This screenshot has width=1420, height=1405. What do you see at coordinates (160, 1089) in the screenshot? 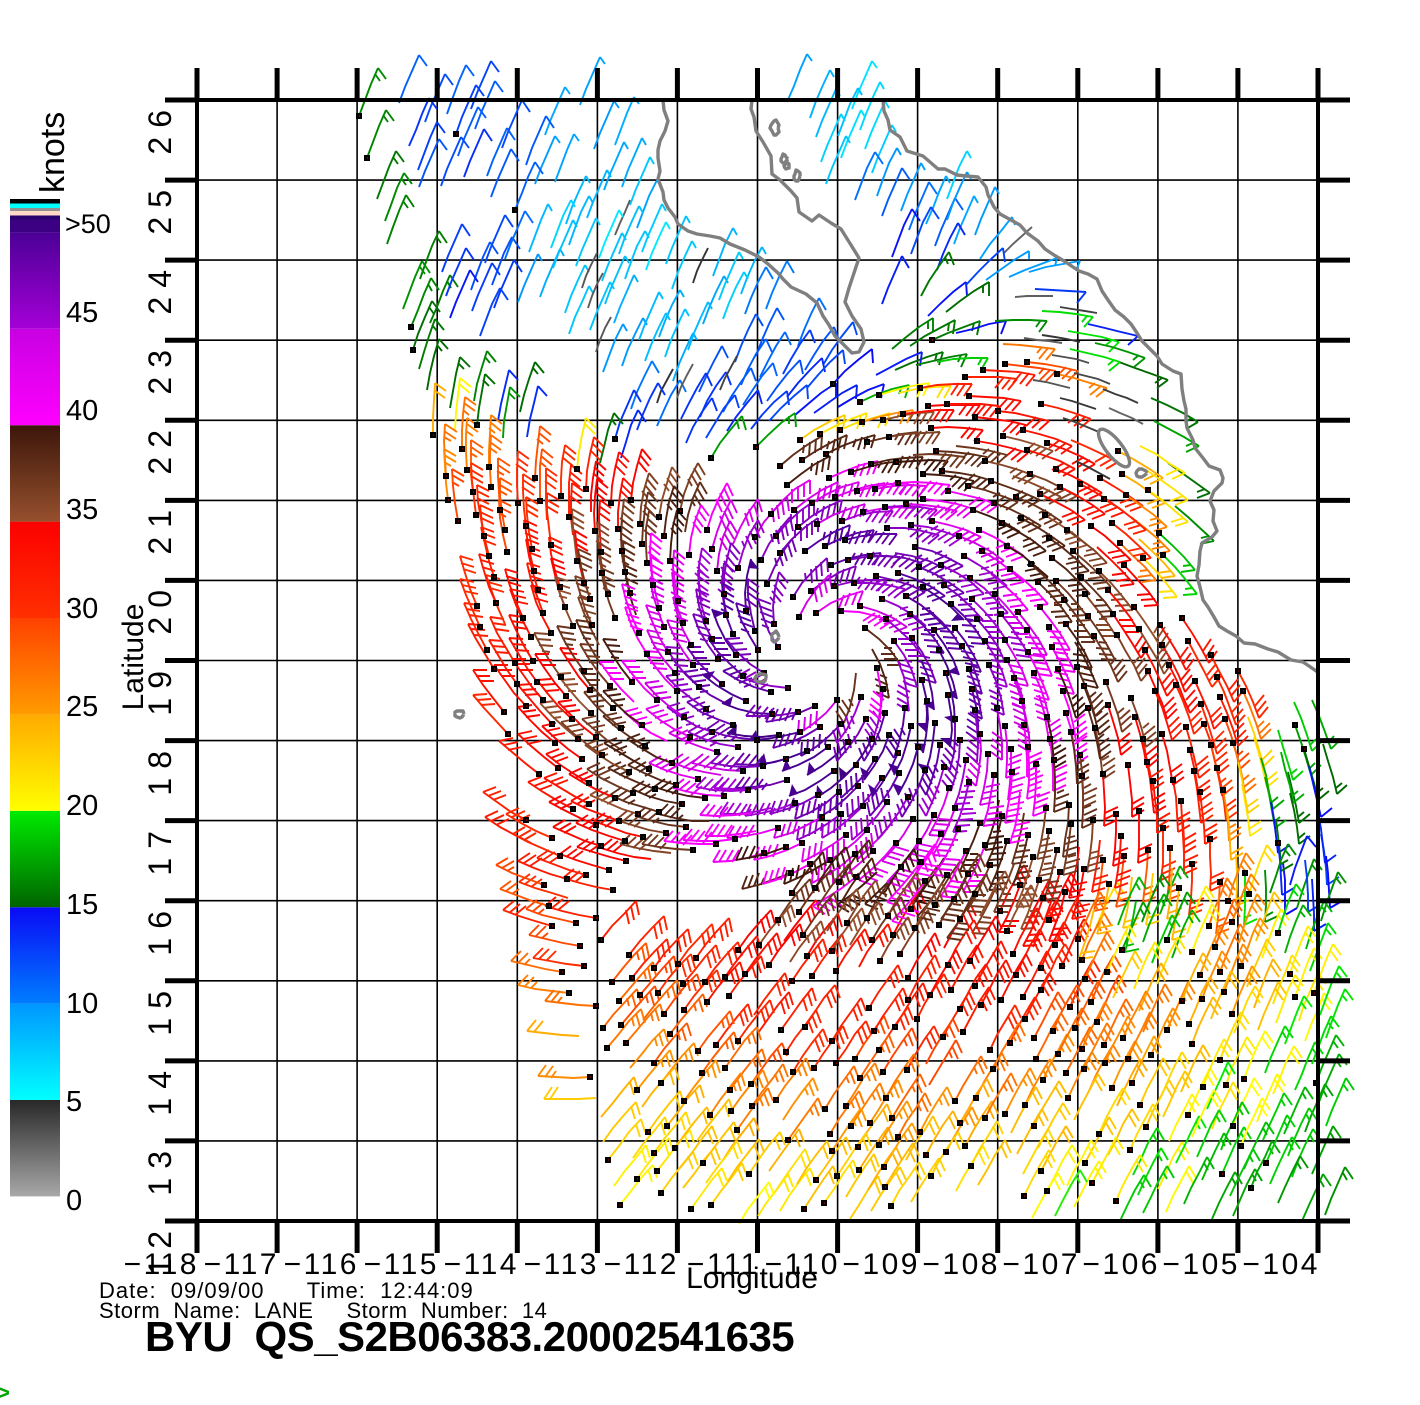
I see `svg-text: 14` at bounding box center [160, 1089].